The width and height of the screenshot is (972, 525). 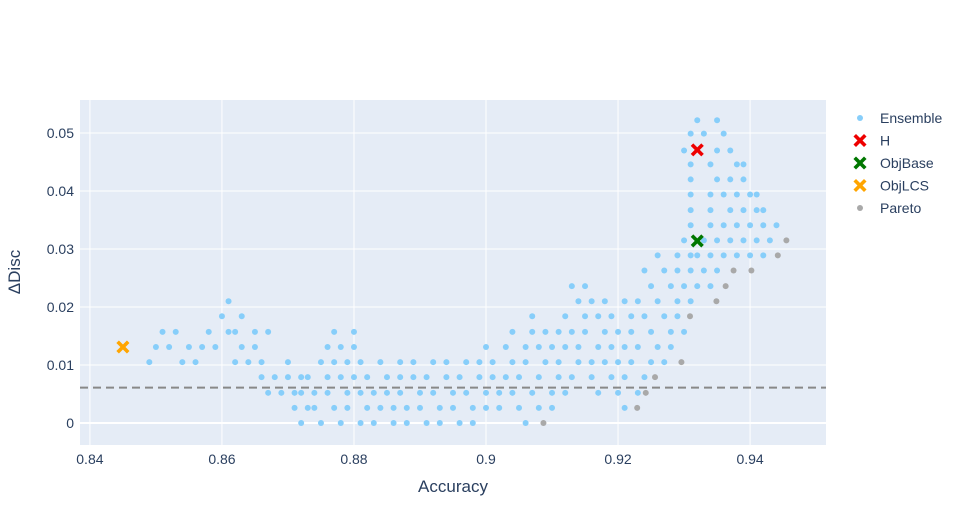 What do you see at coordinates (860, 118) in the screenshot?
I see `legend-symbol-ensemble` at bounding box center [860, 118].